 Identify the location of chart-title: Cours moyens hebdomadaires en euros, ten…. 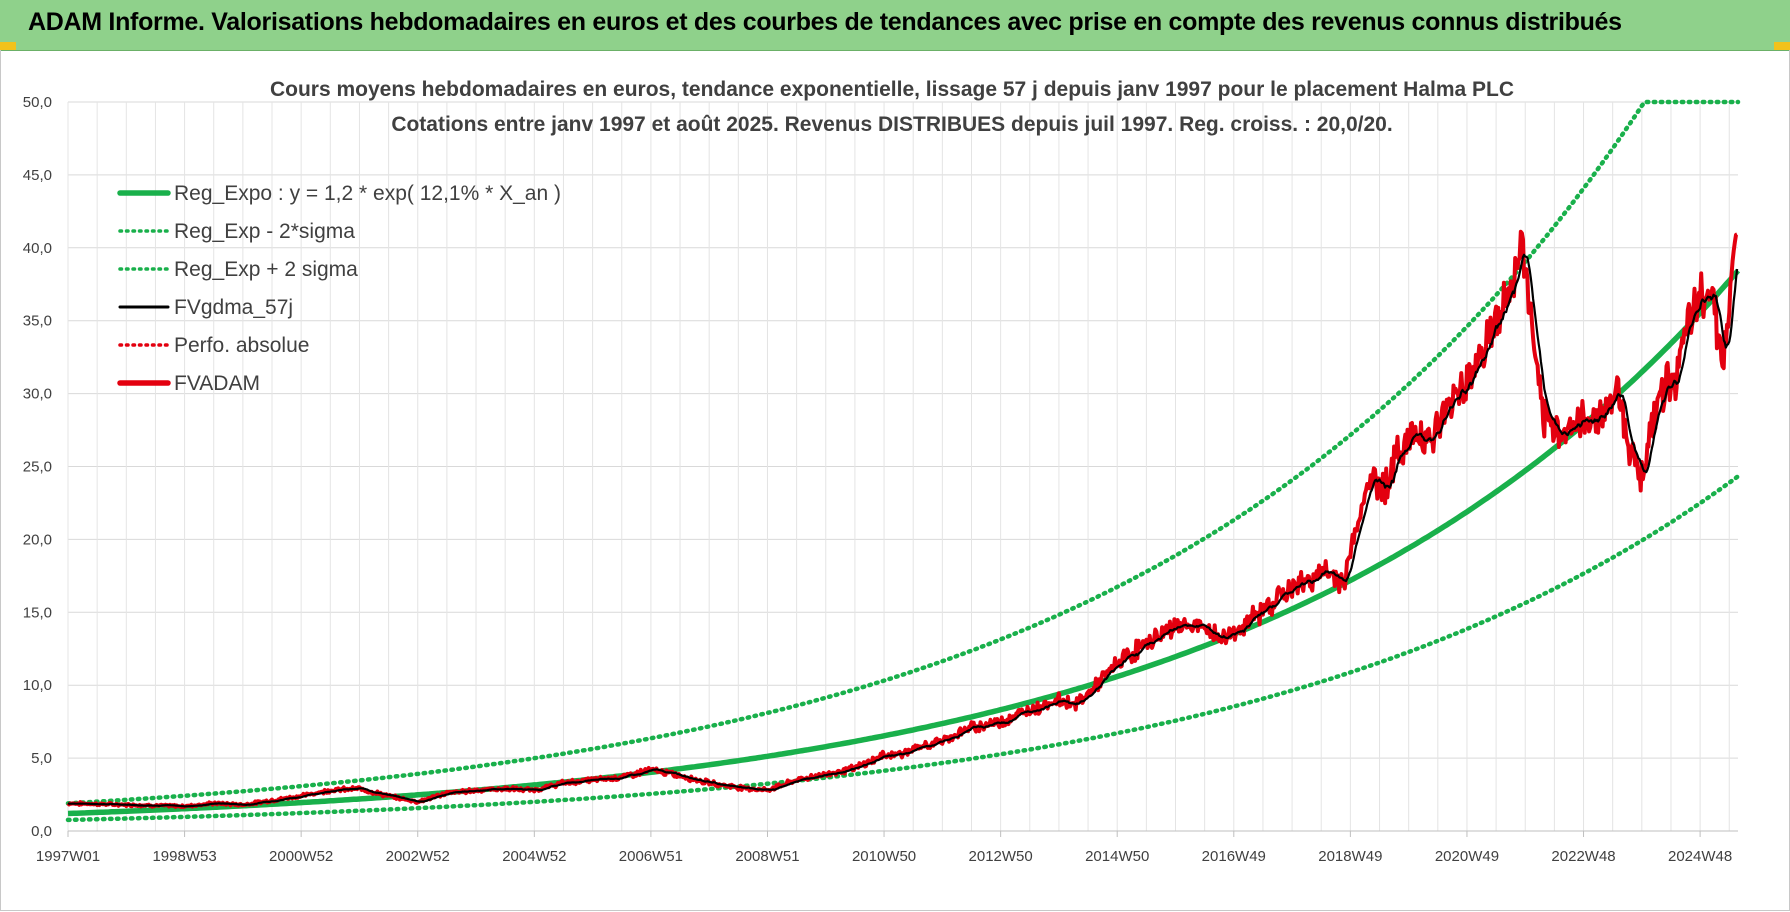
(892, 107).